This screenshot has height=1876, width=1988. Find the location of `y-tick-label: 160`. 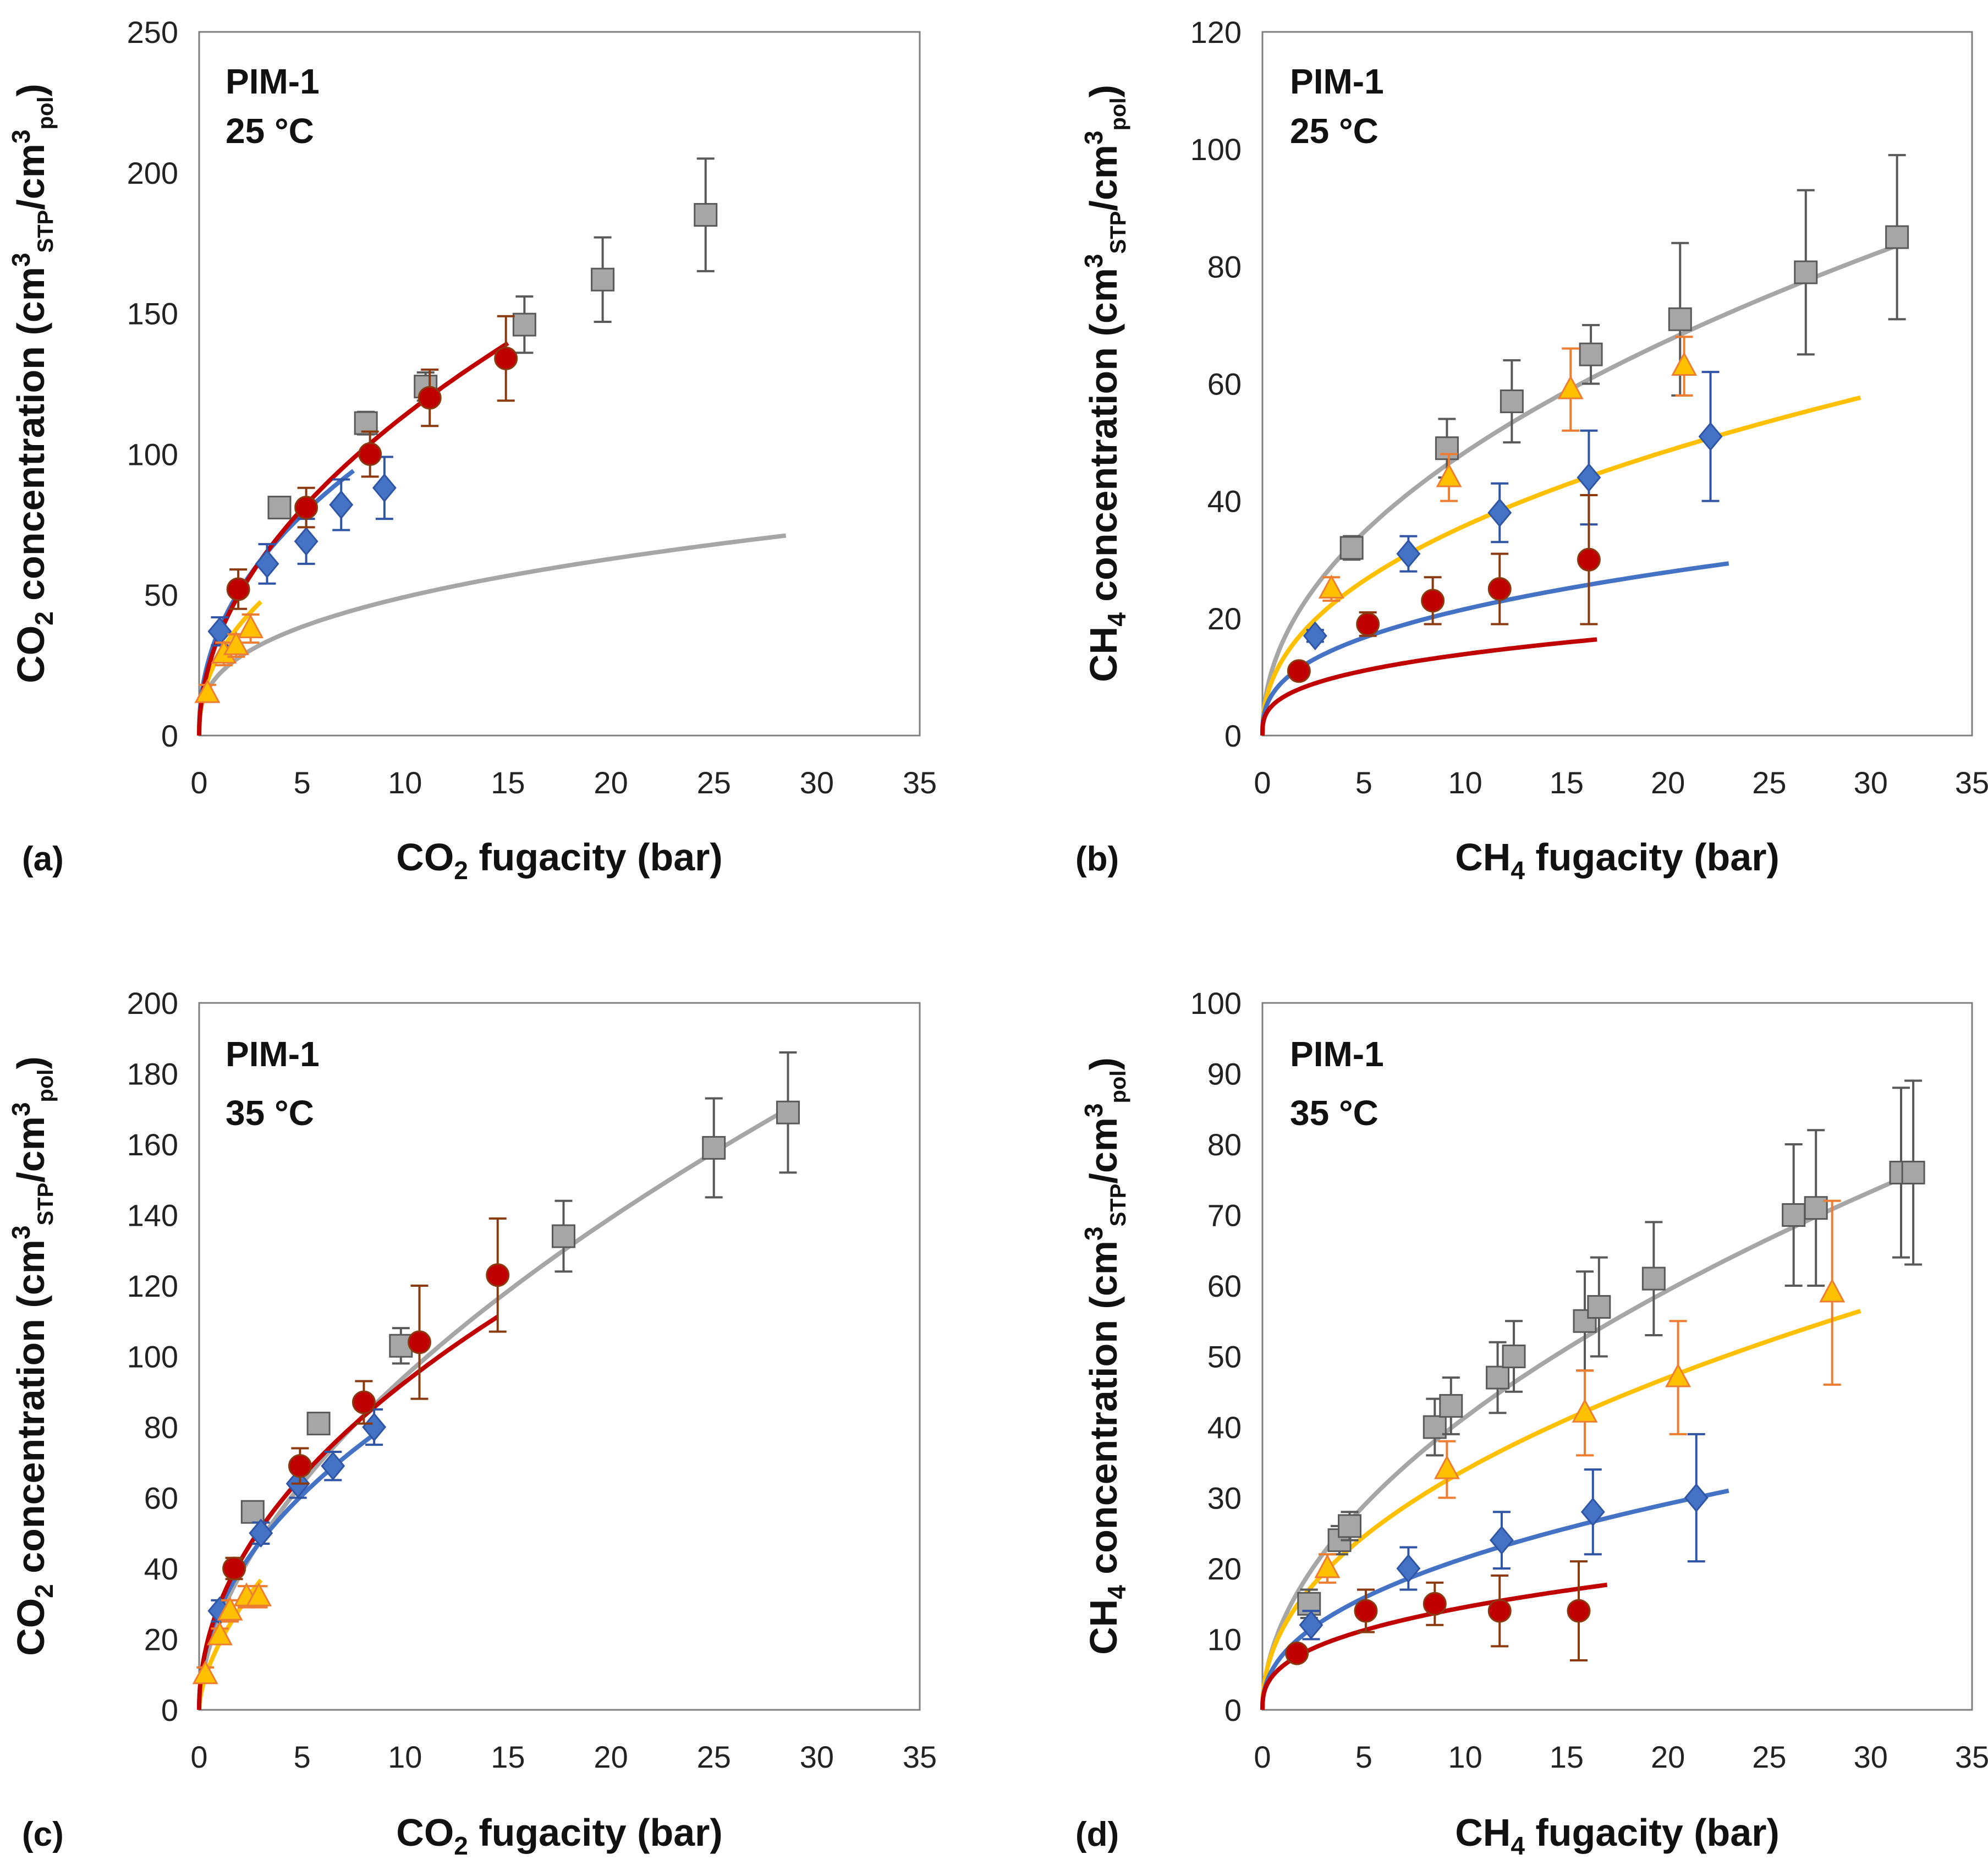

y-tick-label: 160 is located at coordinates (153, 1144).